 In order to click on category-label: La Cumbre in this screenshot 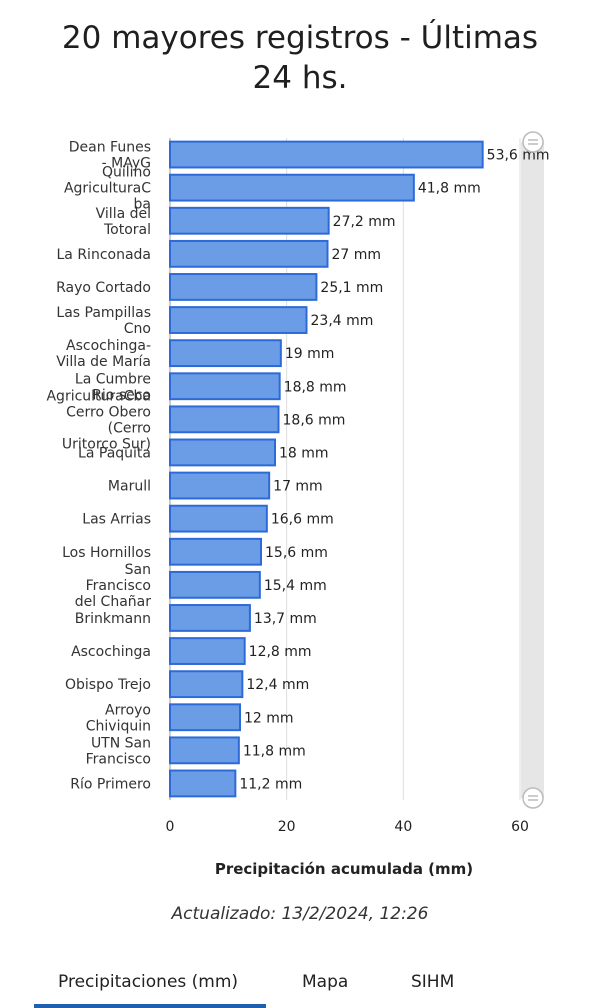, I will do `click(113, 379)`.